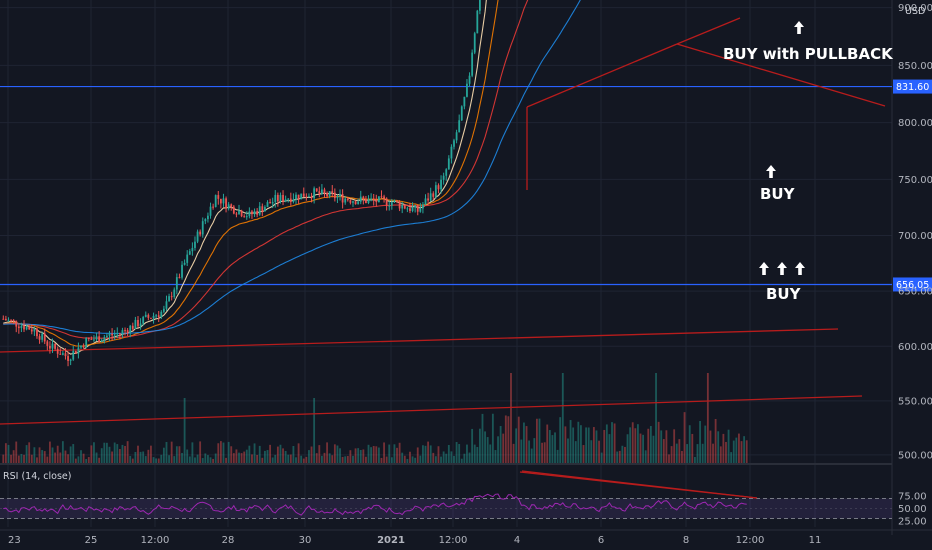  Describe the element at coordinates (375, 504) in the screenshot. I see `rsi-line` at that location.